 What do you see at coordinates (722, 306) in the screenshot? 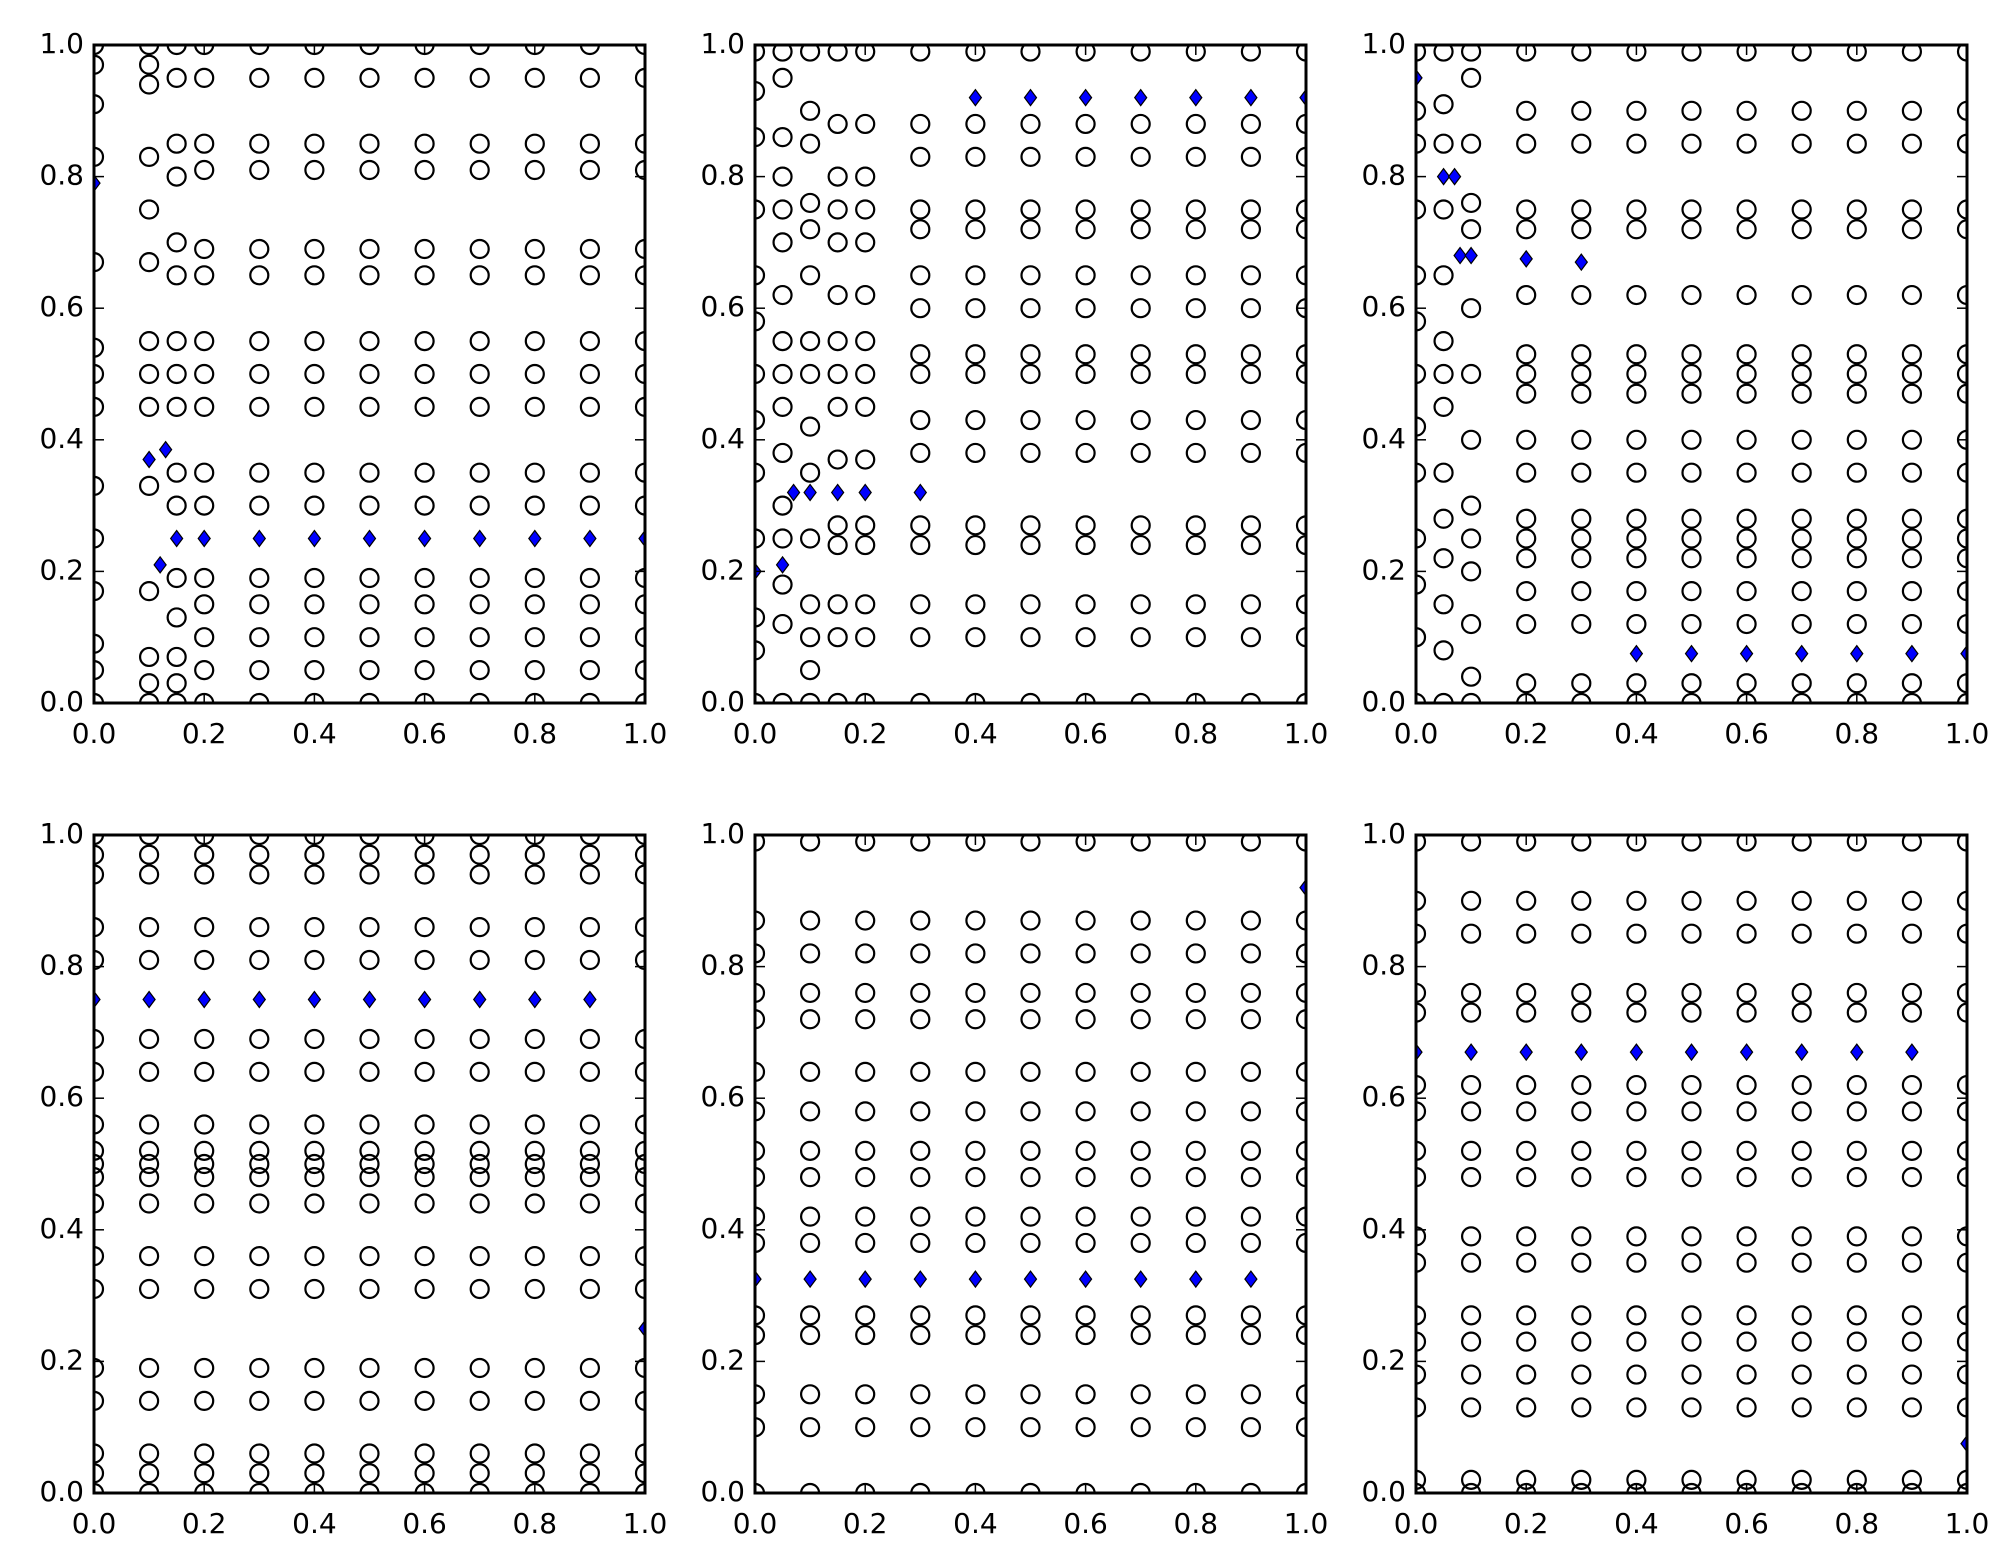
I see `y-tick-label: 0.6` at bounding box center [722, 306].